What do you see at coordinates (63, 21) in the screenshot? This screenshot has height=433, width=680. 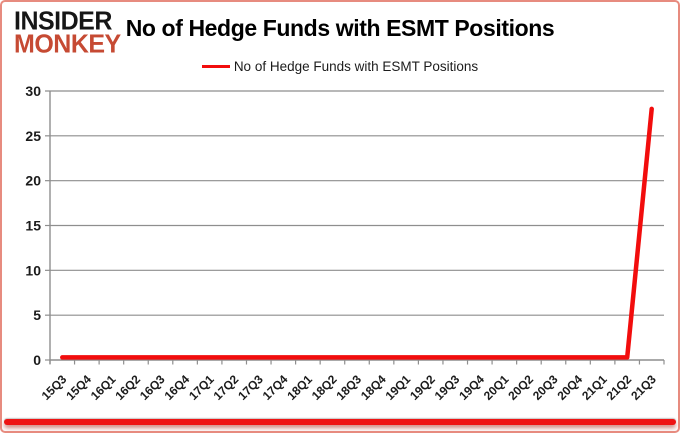 I see `logo-insider-text: INSIDER` at bounding box center [63, 21].